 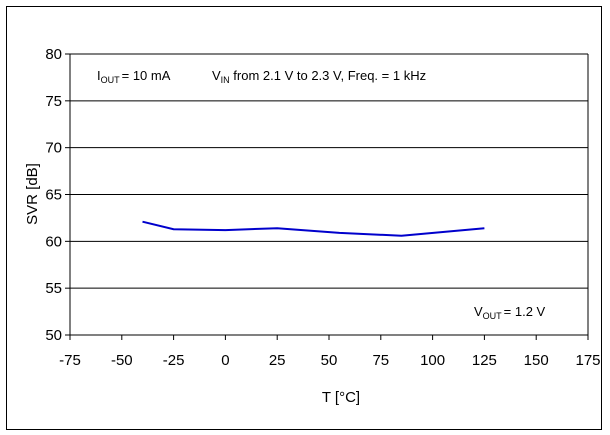 What do you see at coordinates (510, 312) in the screenshot?
I see `vout-annotation: VOUT = 1.2 V` at bounding box center [510, 312].